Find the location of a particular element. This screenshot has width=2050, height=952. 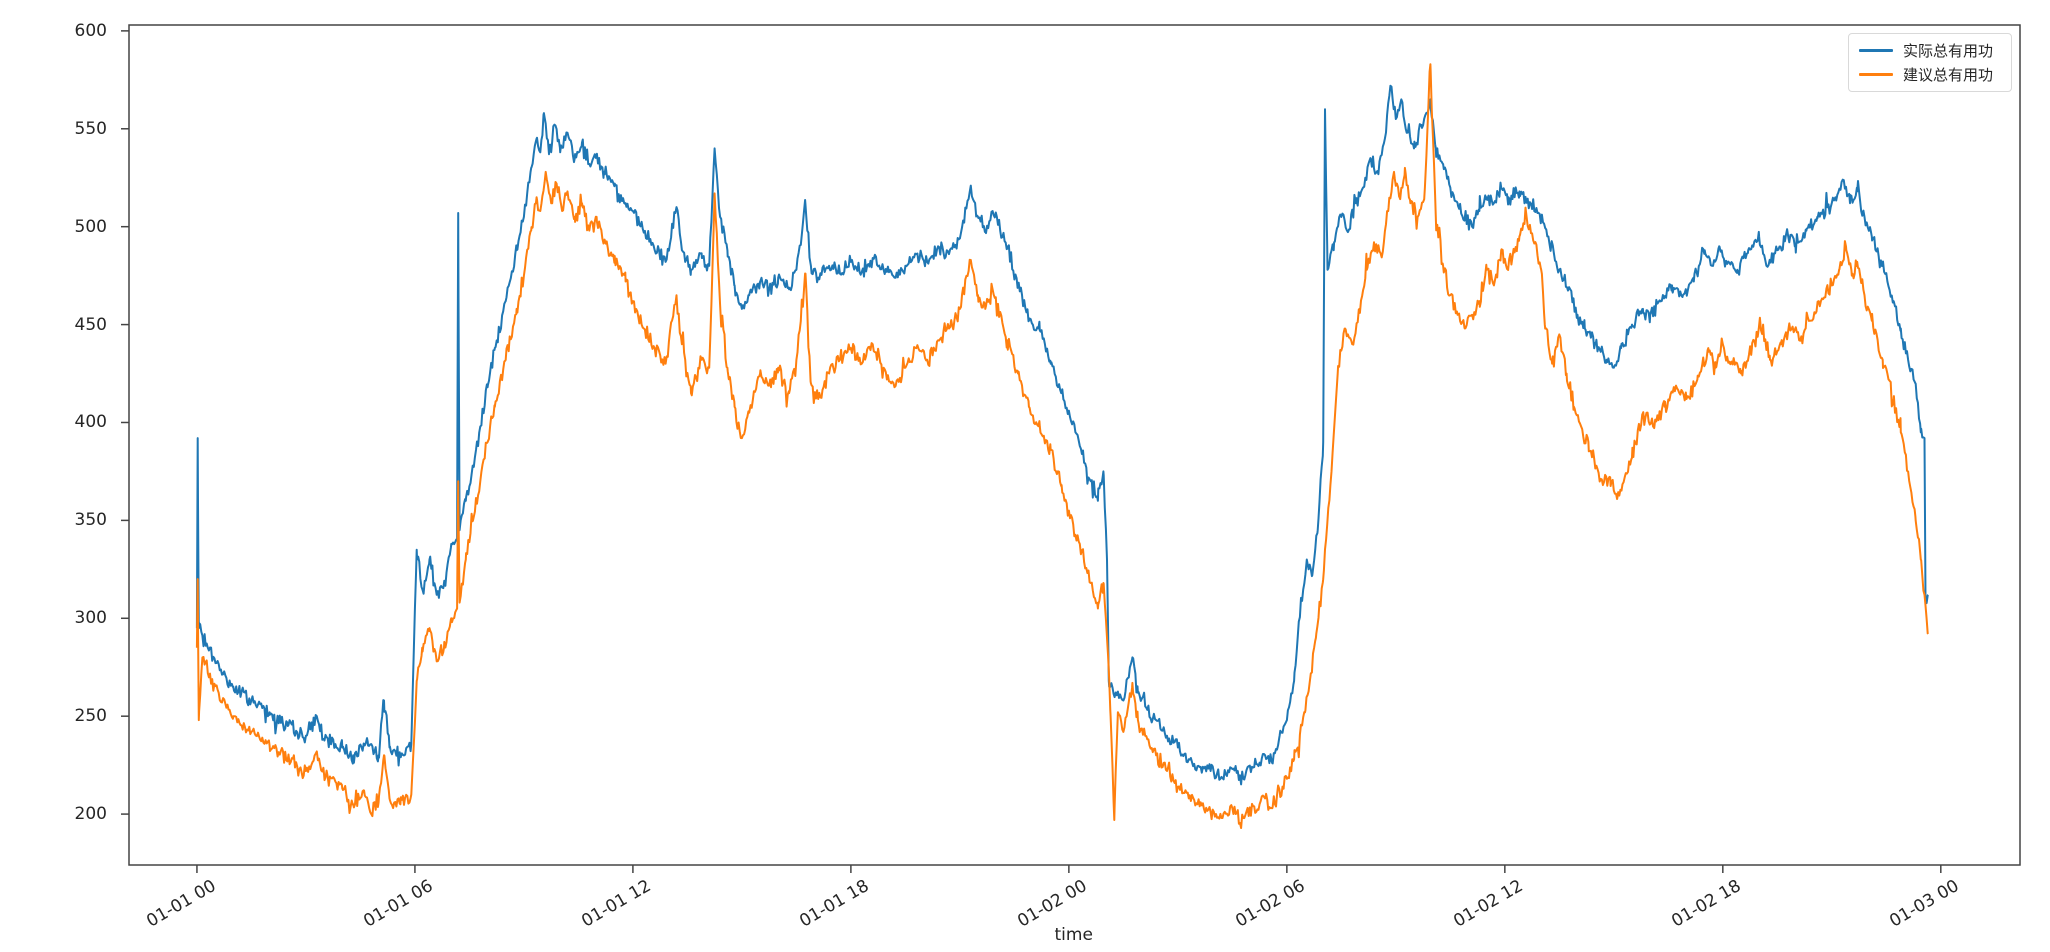

legend-swatch-suggested-icon is located at coordinates (1876, 74).